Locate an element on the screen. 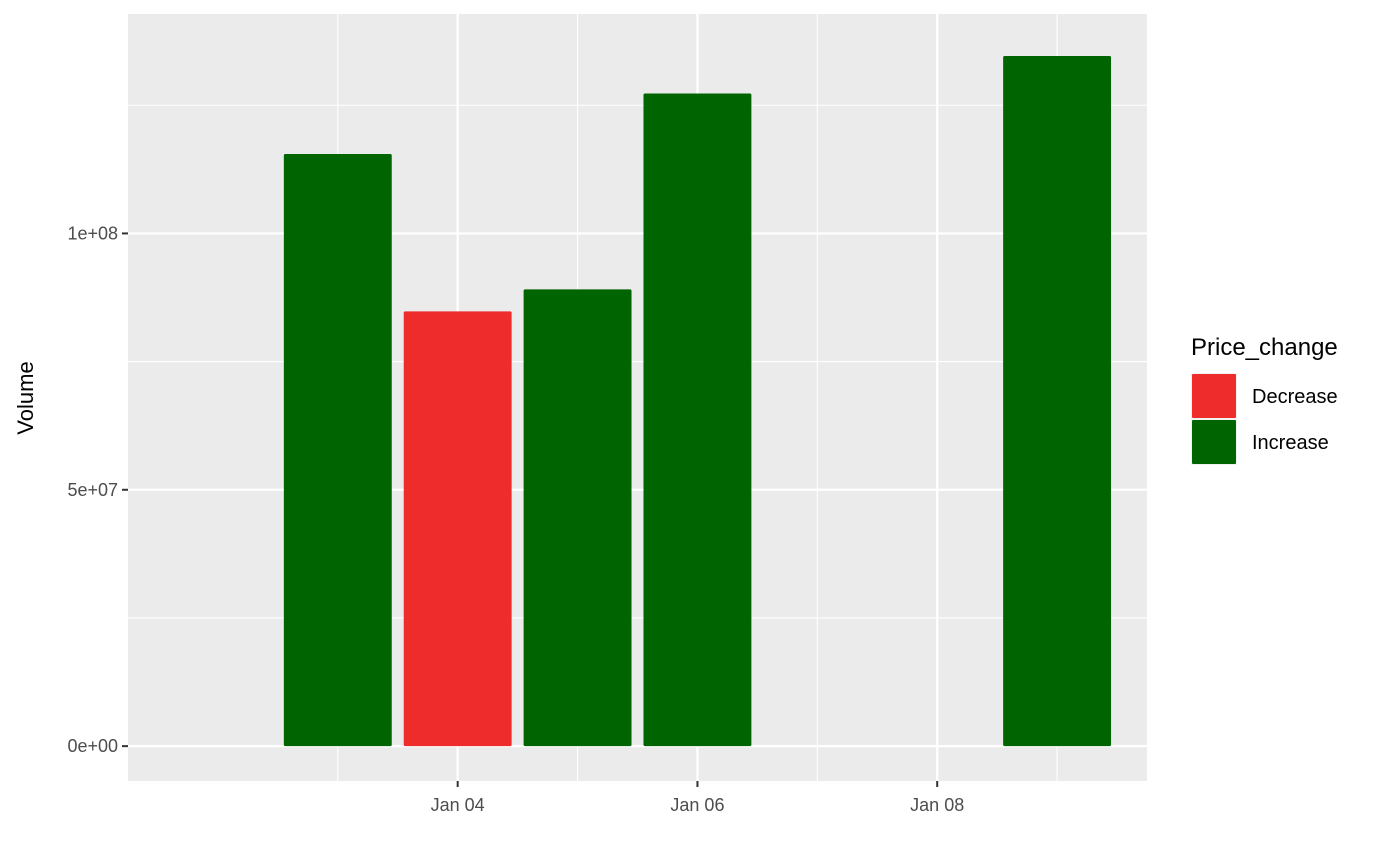 The image size is (1400, 866). legend-label-increase: Increase is located at coordinates (1290, 443).